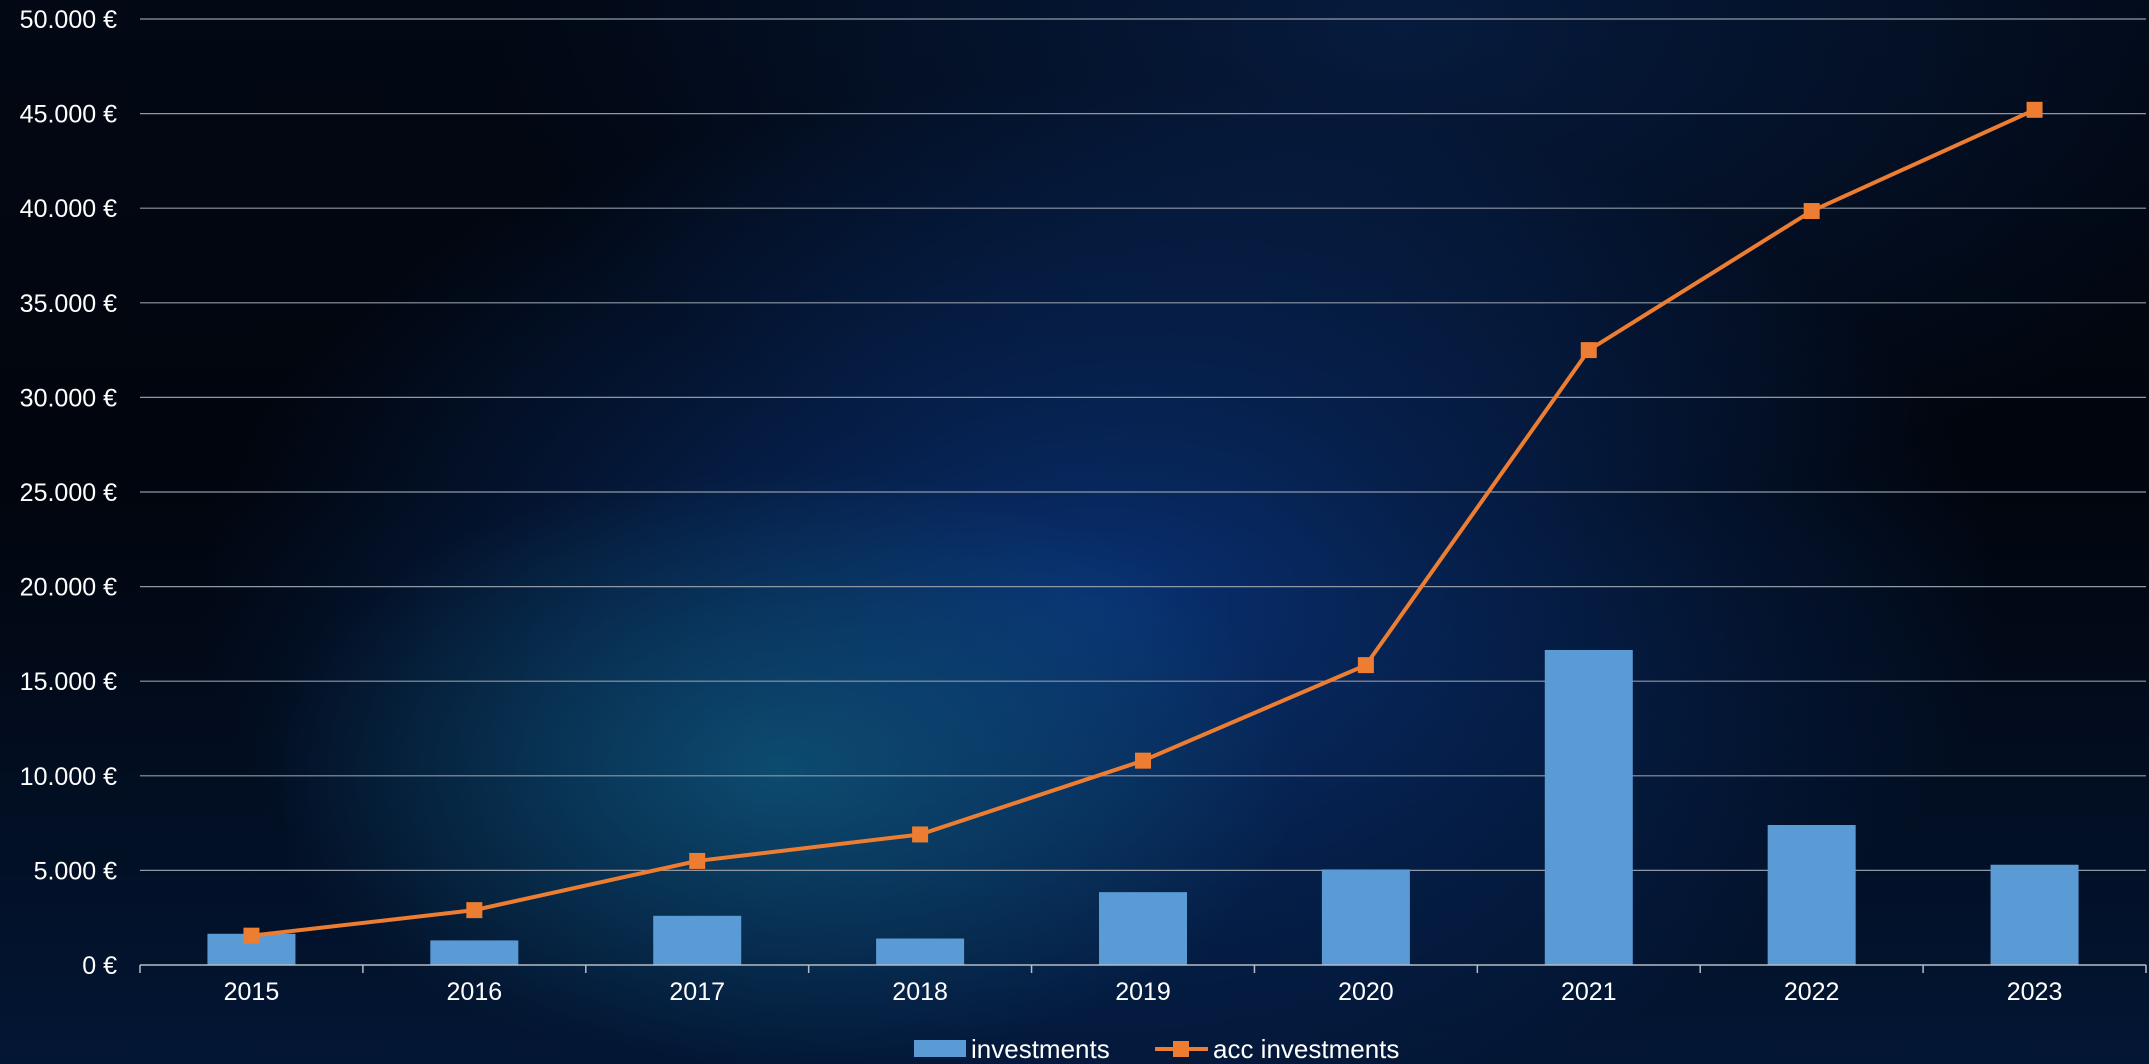 The image size is (2149, 1064). What do you see at coordinates (1812, 992) in the screenshot?
I see `x-tick-label: 2022` at bounding box center [1812, 992].